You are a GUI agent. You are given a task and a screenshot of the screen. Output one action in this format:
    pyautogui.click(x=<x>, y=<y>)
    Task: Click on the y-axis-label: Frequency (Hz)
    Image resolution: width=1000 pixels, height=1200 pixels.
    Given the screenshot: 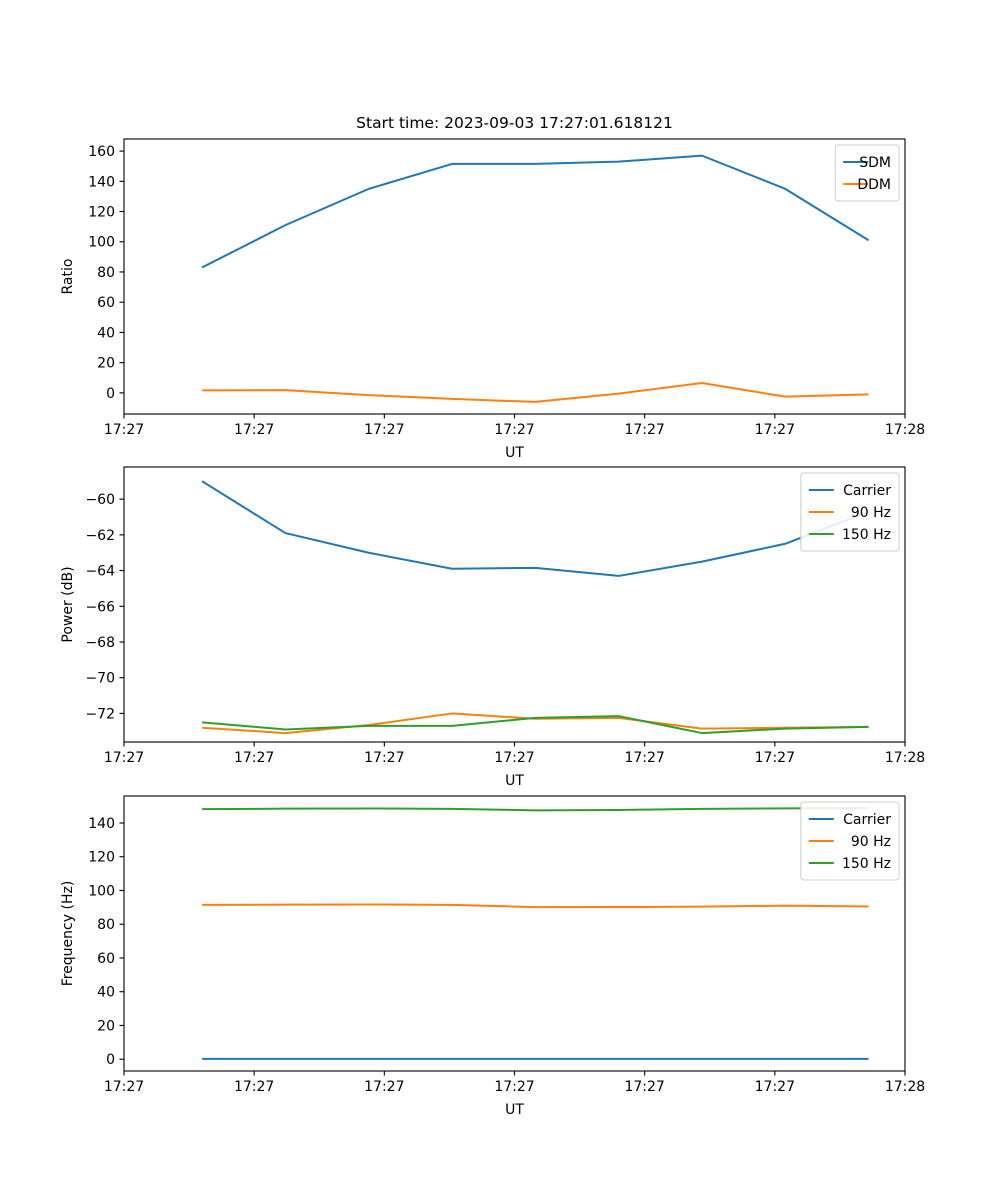 What is the action you would take?
    pyautogui.click(x=68, y=934)
    